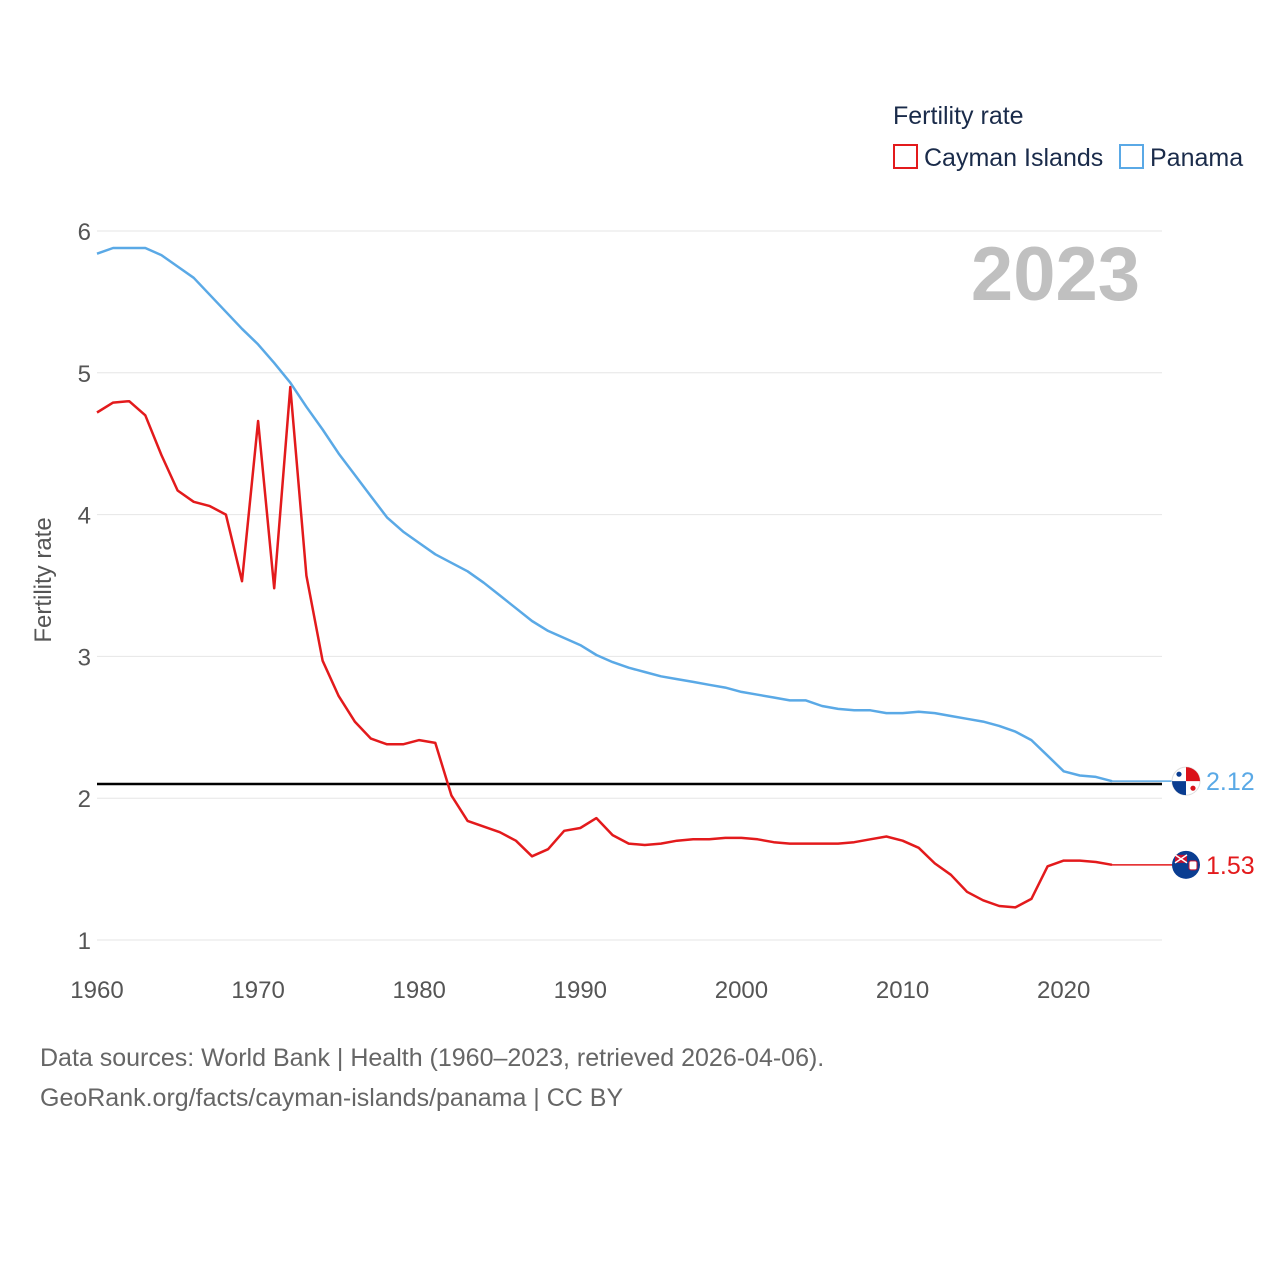  Describe the element at coordinates (1068, 137) in the screenshot. I see `legend: Fertility rate Cayman Islands Panama` at that location.